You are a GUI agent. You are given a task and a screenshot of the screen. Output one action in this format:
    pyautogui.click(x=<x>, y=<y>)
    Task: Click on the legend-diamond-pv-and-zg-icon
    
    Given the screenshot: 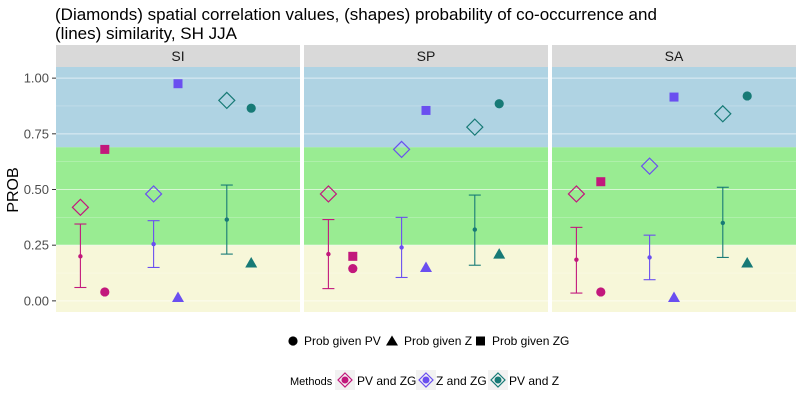 What is the action you would take?
    pyautogui.click(x=345, y=380)
    